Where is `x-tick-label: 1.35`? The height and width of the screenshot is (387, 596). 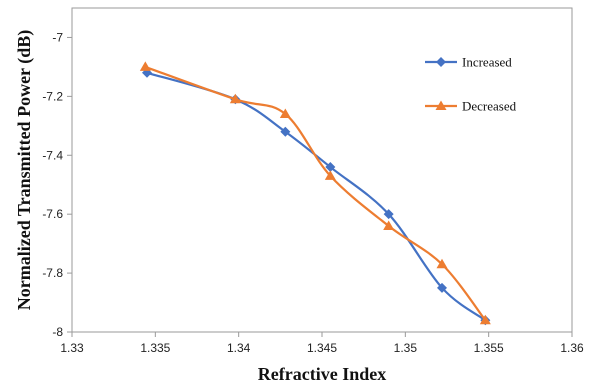 x-tick-label: 1.35 is located at coordinates (406, 348).